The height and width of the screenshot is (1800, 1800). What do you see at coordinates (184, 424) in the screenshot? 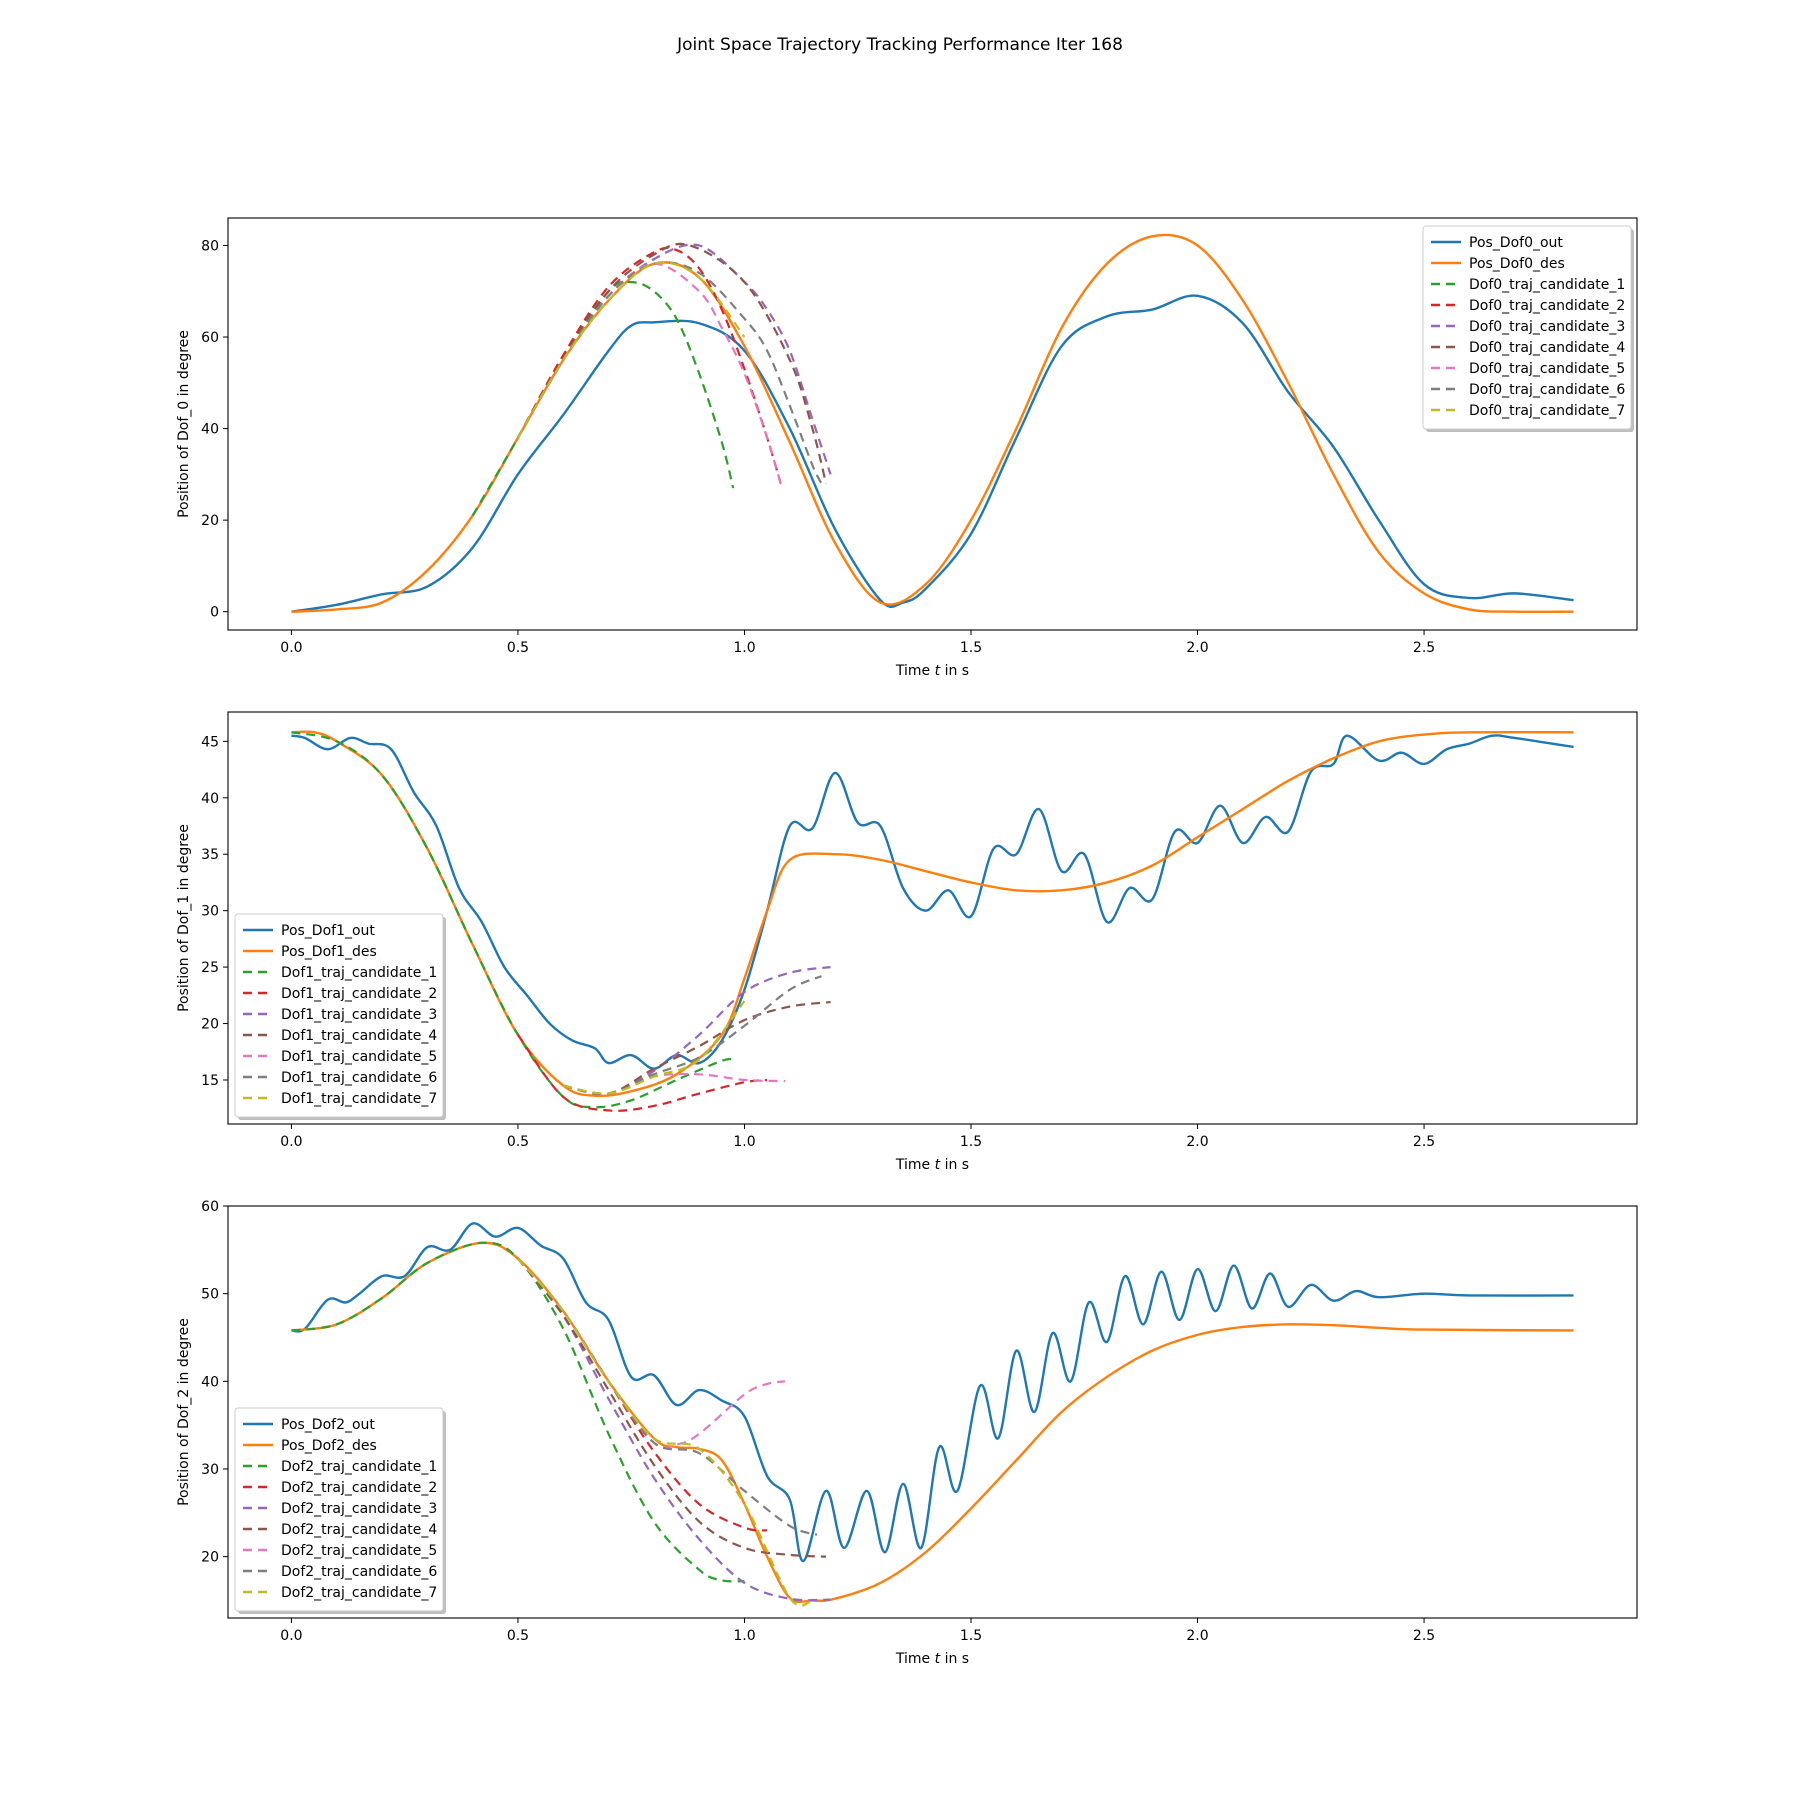
I see `y-axis-label: Position of Dof_0 in degree` at bounding box center [184, 424].